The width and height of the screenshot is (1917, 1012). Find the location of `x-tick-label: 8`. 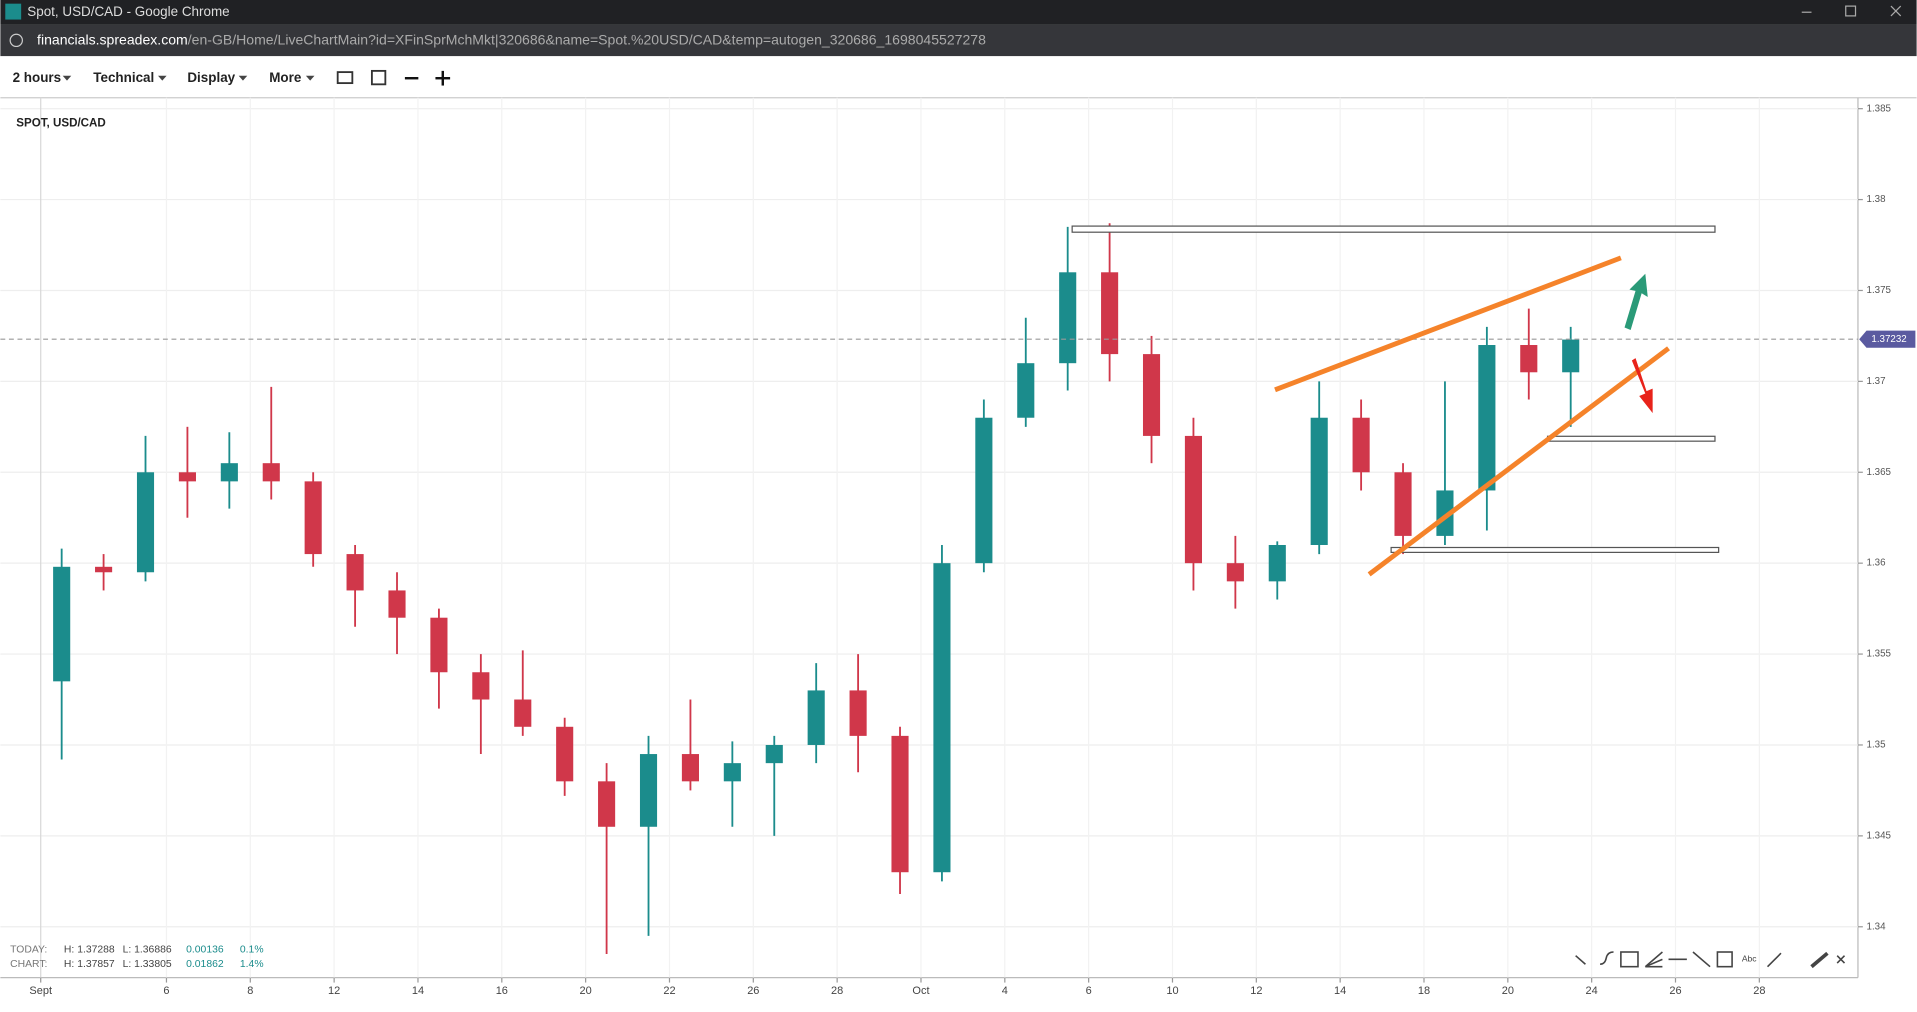

x-tick-label: 8 is located at coordinates (250, 991).